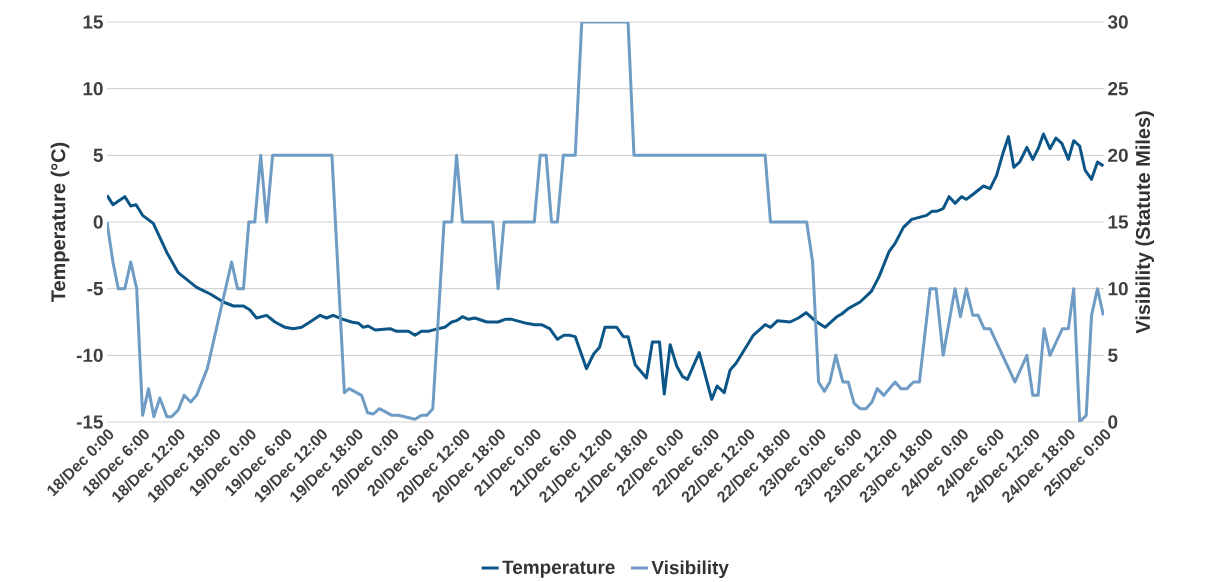 The width and height of the screenshot is (1215, 582). I want to click on y-tick-label: -10, so click(89, 355).